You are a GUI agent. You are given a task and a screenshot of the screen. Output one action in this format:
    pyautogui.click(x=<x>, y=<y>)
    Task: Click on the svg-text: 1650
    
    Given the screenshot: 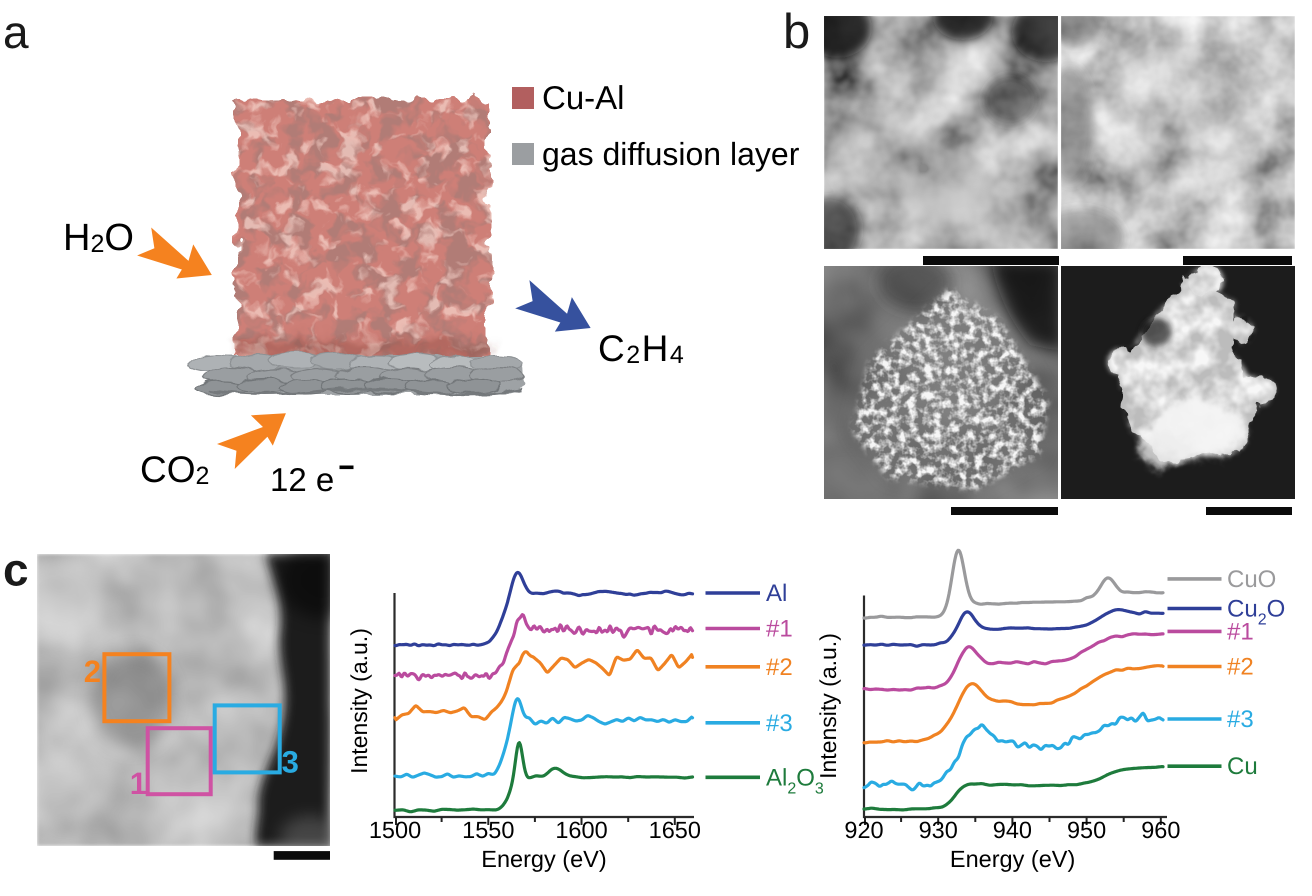 What is the action you would take?
    pyautogui.click(x=675, y=830)
    